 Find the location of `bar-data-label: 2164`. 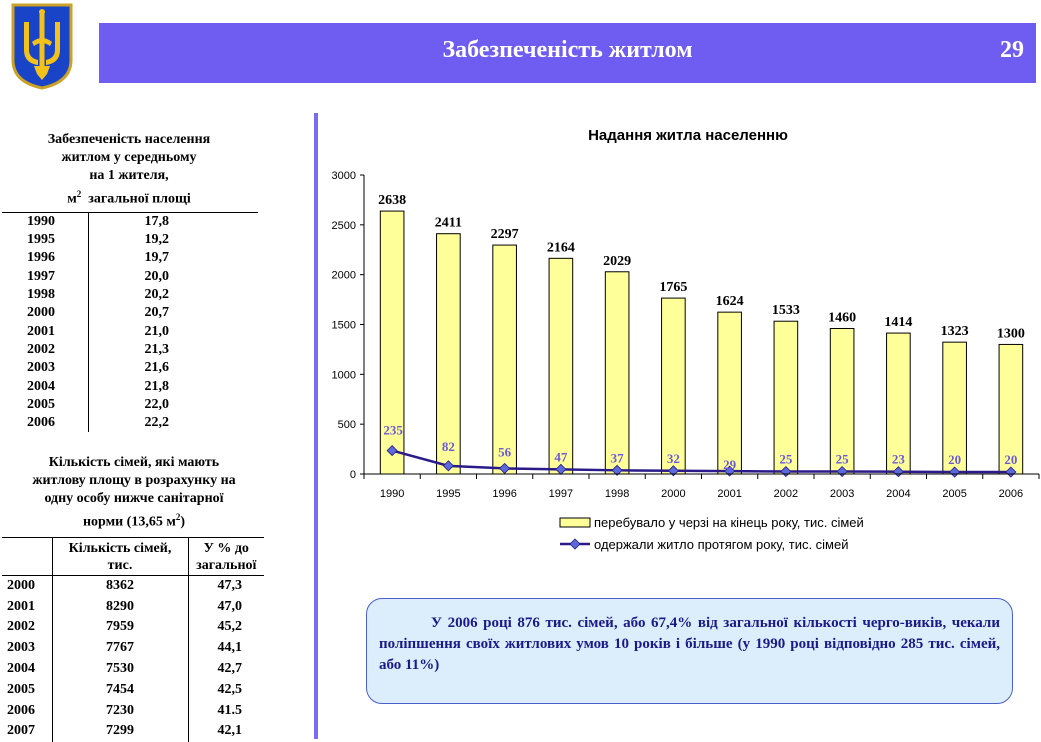

bar-data-label: 2164 is located at coordinates (561, 247).